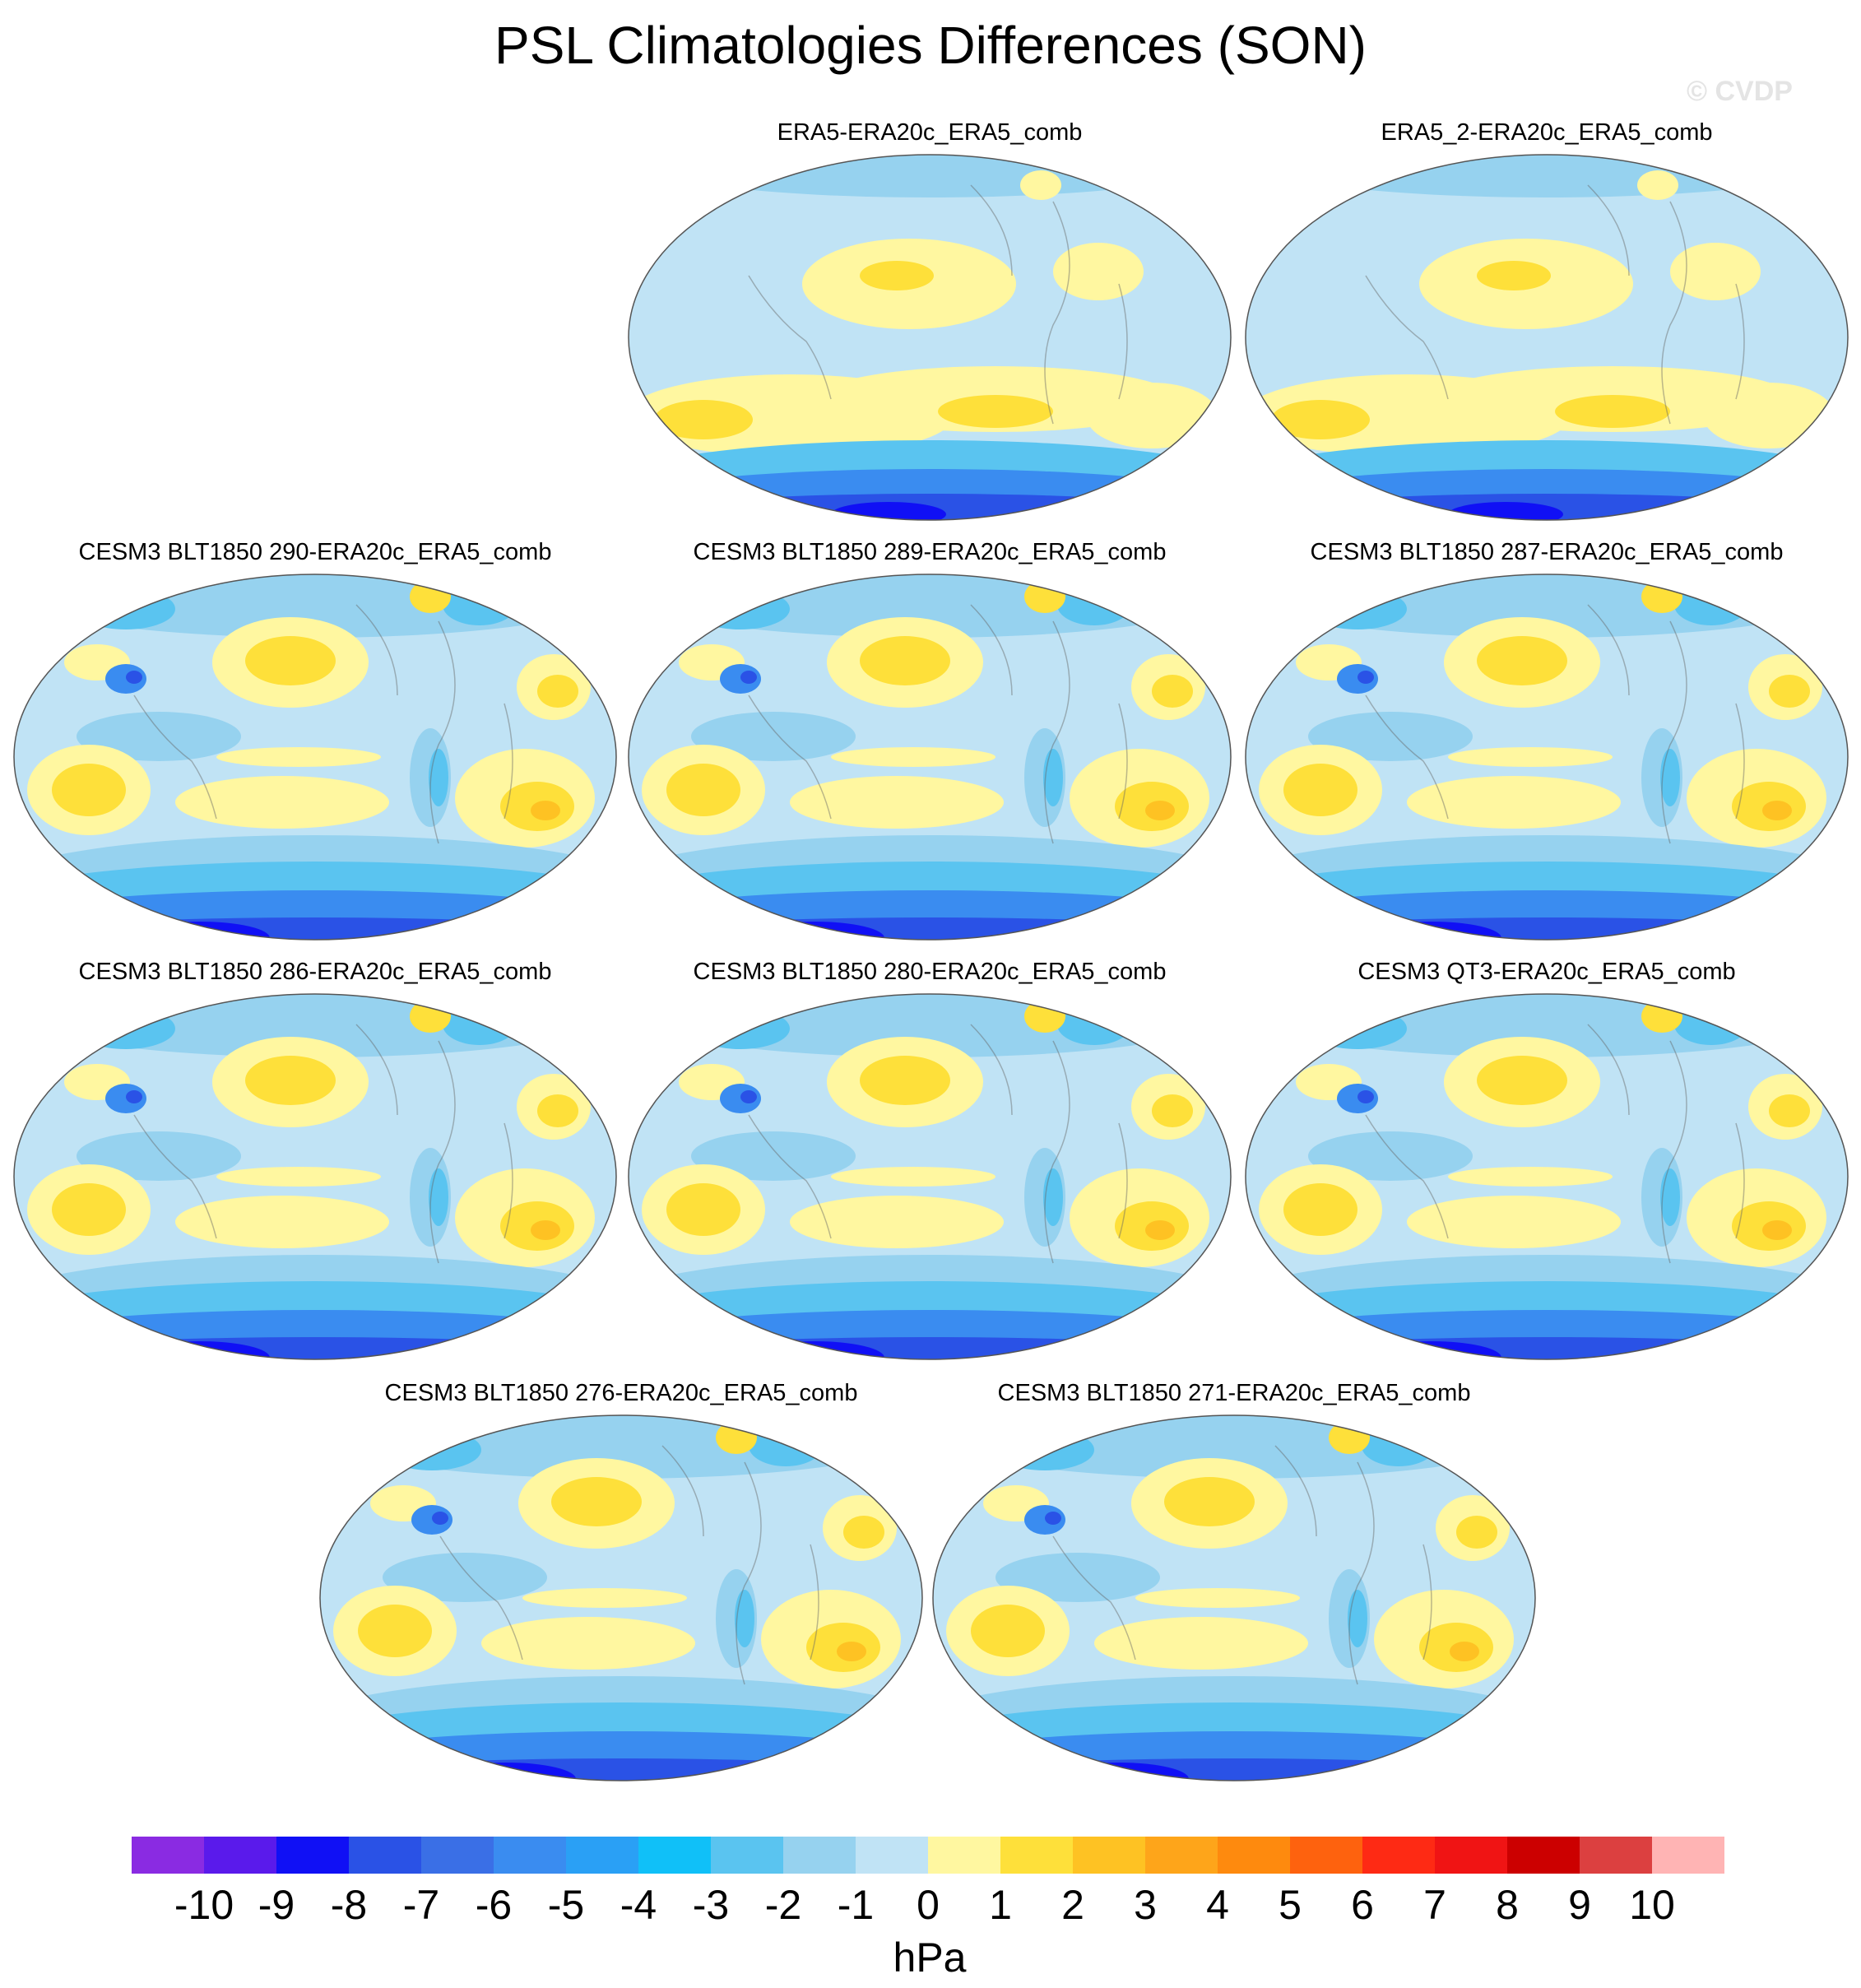 The height and width of the screenshot is (1988, 1861). What do you see at coordinates (1579, 1905) in the screenshot?
I see `colorbar-tick-label: 9` at bounding box center [1579, 1905].